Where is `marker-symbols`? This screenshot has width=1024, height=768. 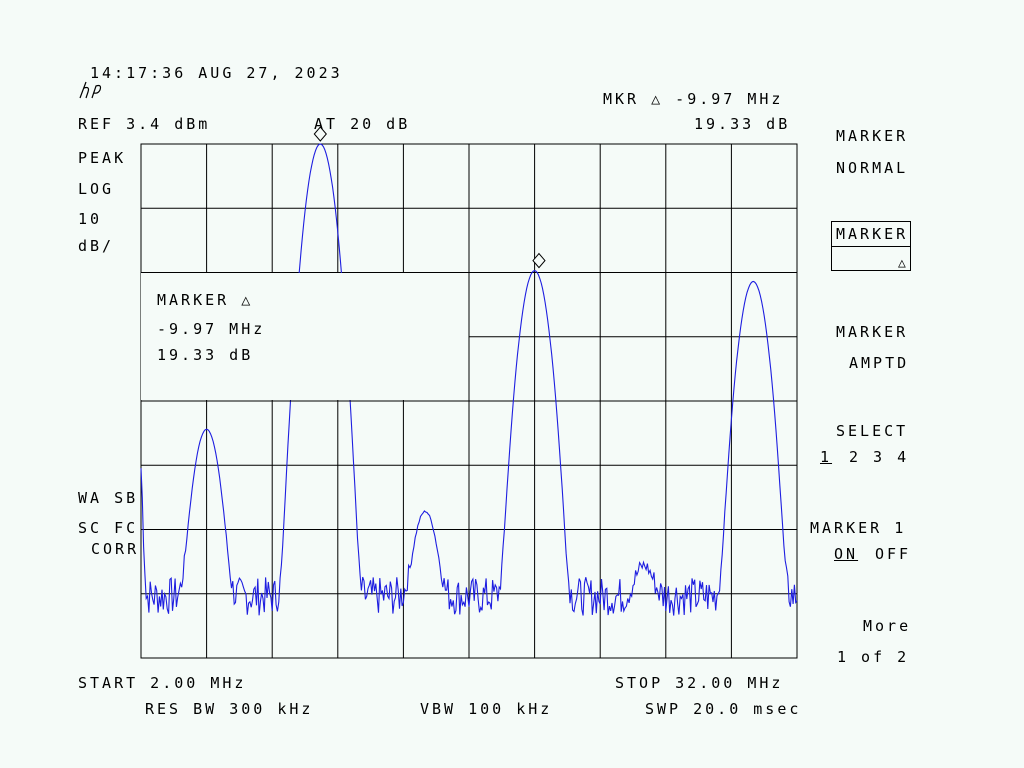
marker-symbols is located at coordinates (429, 197).